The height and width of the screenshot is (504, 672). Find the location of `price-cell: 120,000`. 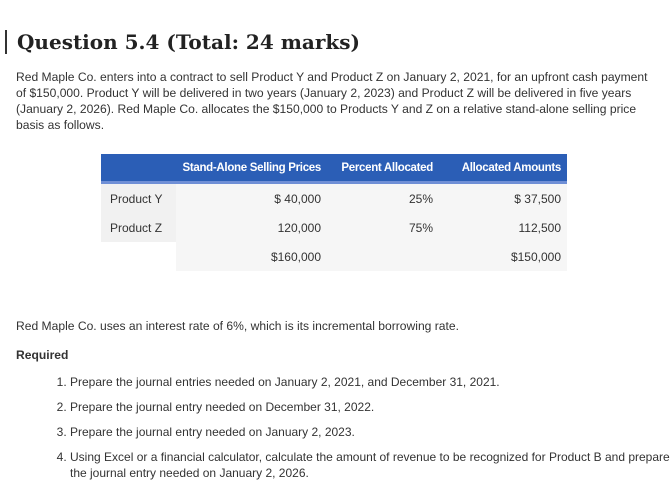

price-cell: 120,000 is located at coordinates (251, 227).